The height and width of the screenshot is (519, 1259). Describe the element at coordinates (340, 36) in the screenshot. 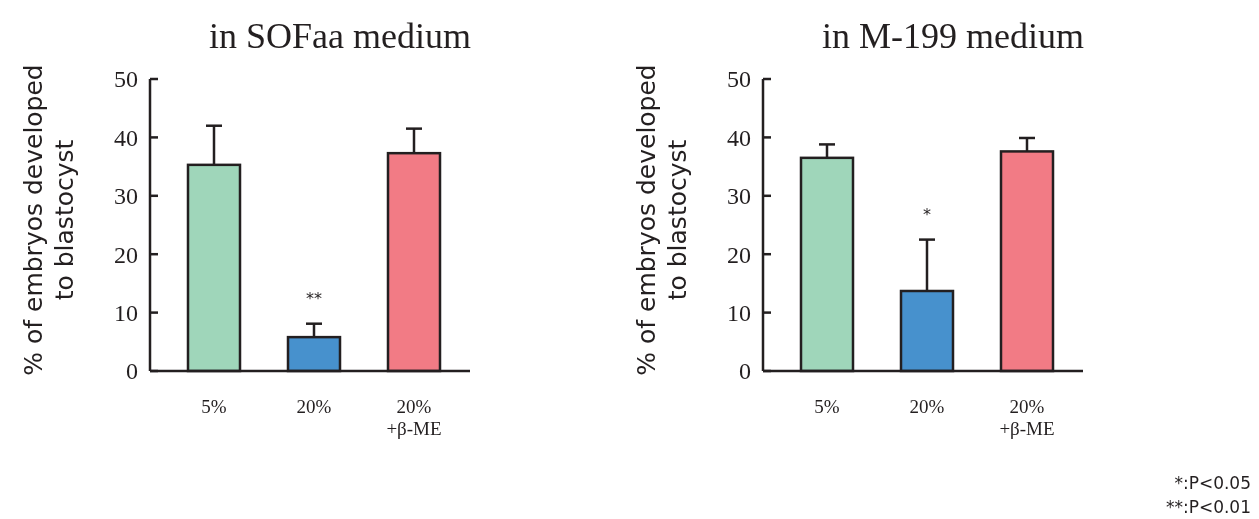

I see `chart-title: in SOFaa medium` at that location.